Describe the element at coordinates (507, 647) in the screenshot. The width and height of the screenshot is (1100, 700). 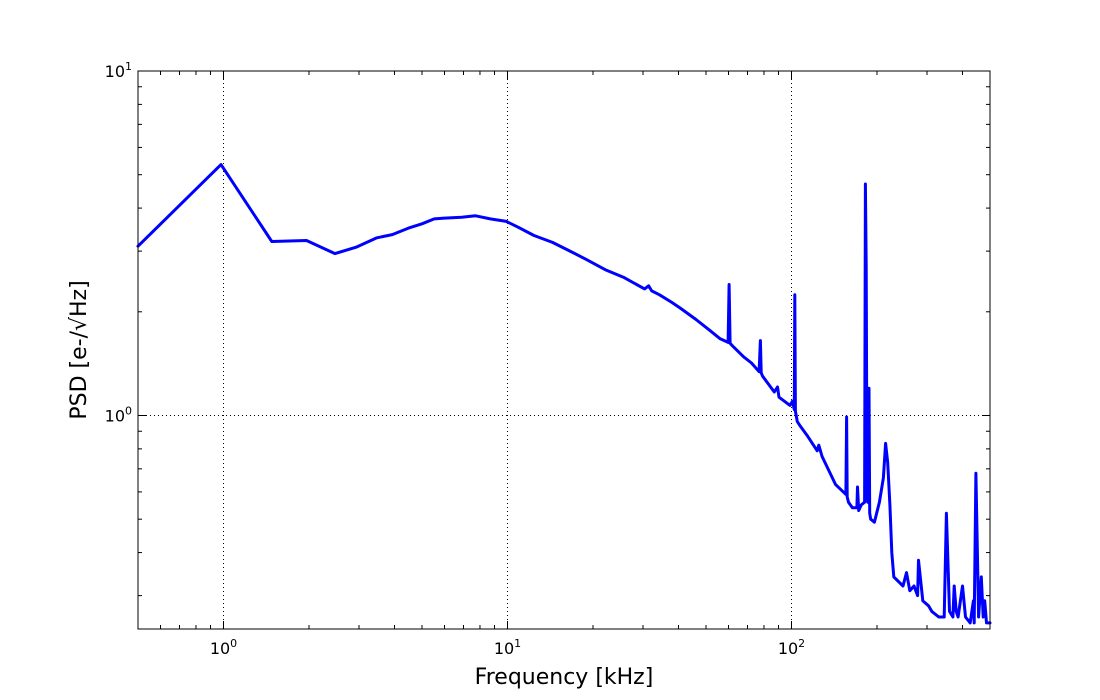
I see `x-tick-label: 10¹` at that location.